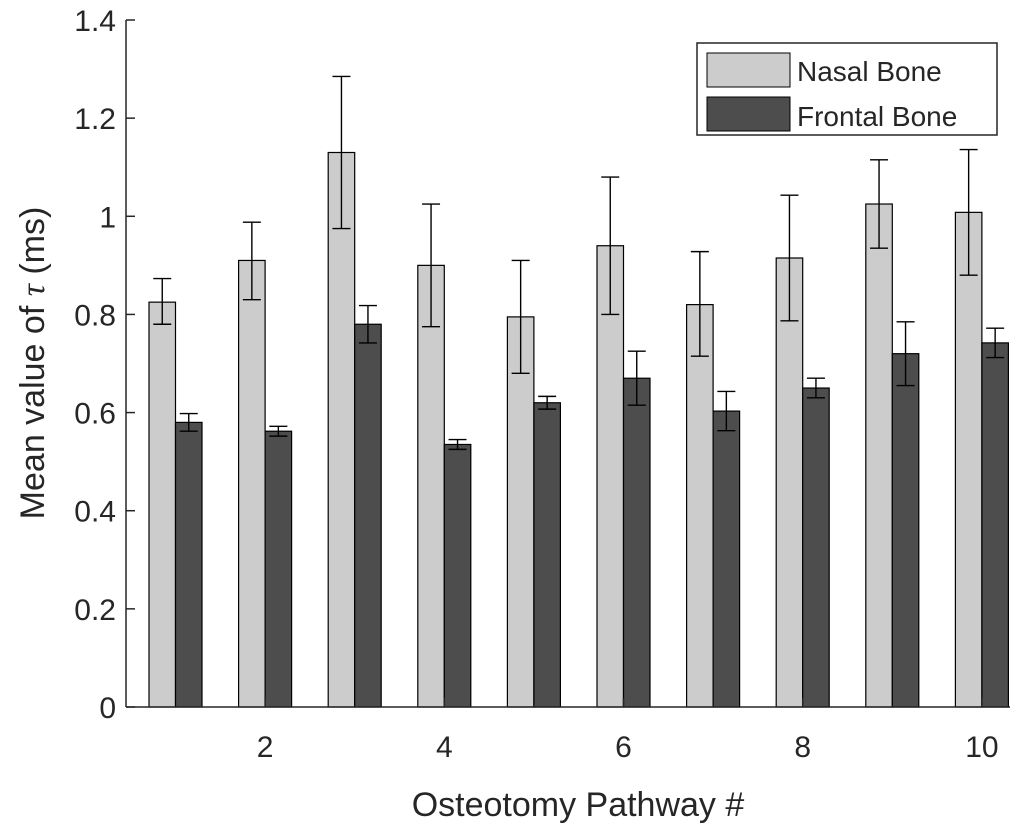 This screenshot has width=1016, height=827. I want to click on legend: Nasal Bone Frontal Bone, so click(847, 89).